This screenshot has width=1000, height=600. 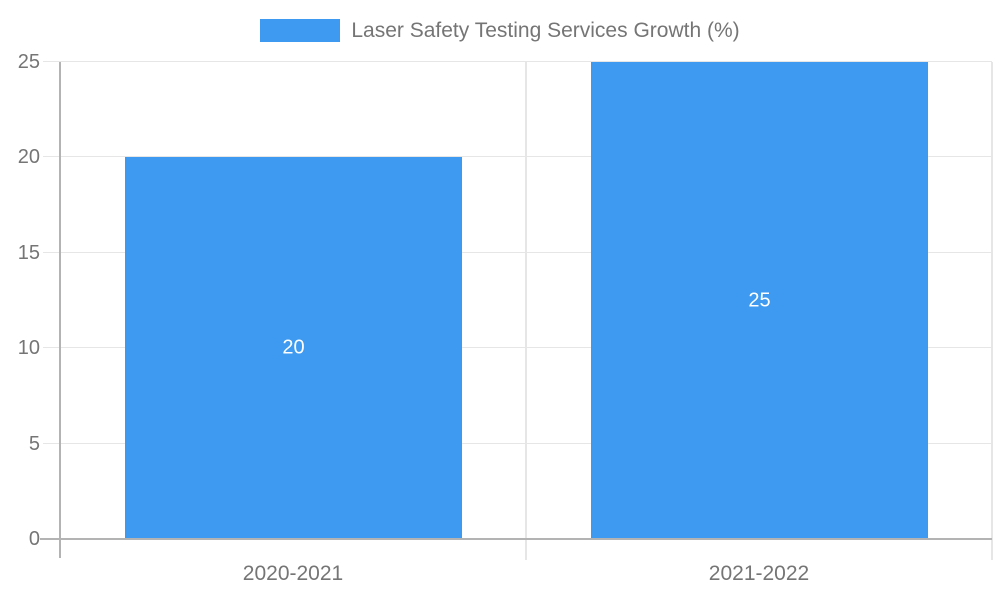 I want to click on bar-value-label: 20, so click(x=293, y=347).